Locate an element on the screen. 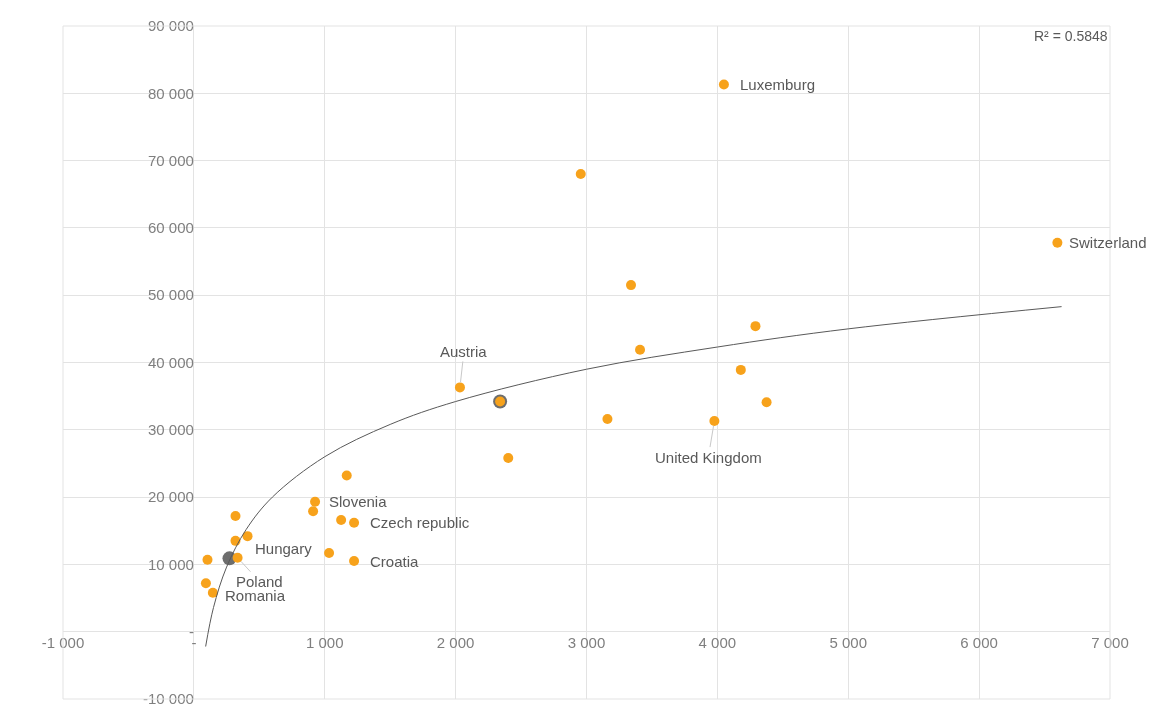 The width and height of the screenshot is (1157, 717). annotation: United Kingdom is located at coordinates (708, 457).